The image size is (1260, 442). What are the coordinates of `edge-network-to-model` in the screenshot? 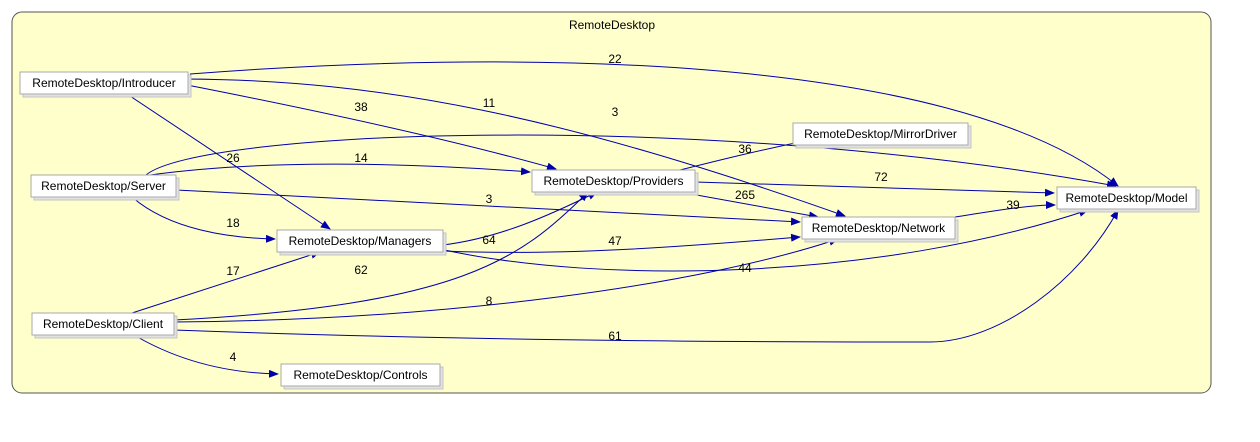 It's located at (1005, 209).